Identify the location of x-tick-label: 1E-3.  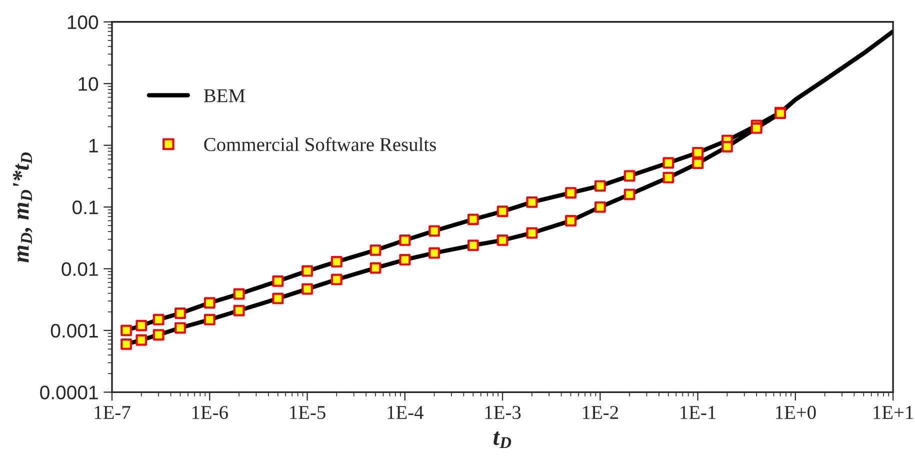
(503, 413).